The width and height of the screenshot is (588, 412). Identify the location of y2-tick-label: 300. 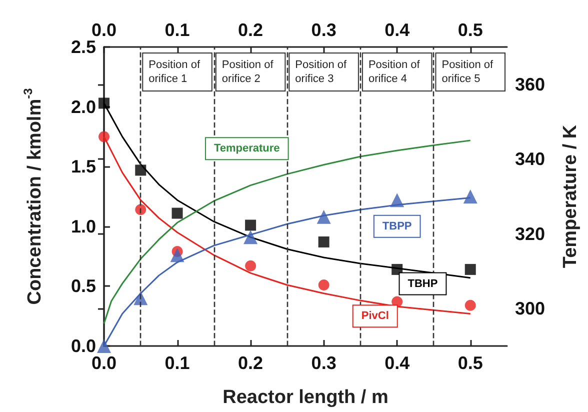
(530, 308).